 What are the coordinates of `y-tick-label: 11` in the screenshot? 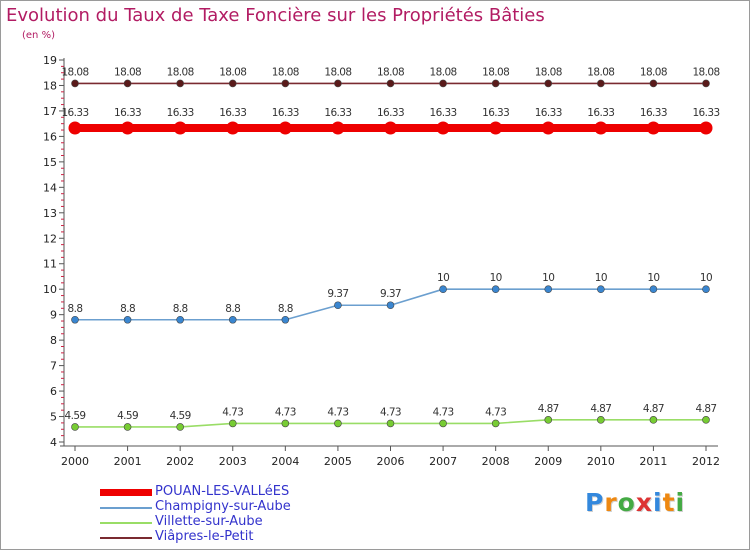 It's located at (50, 264).